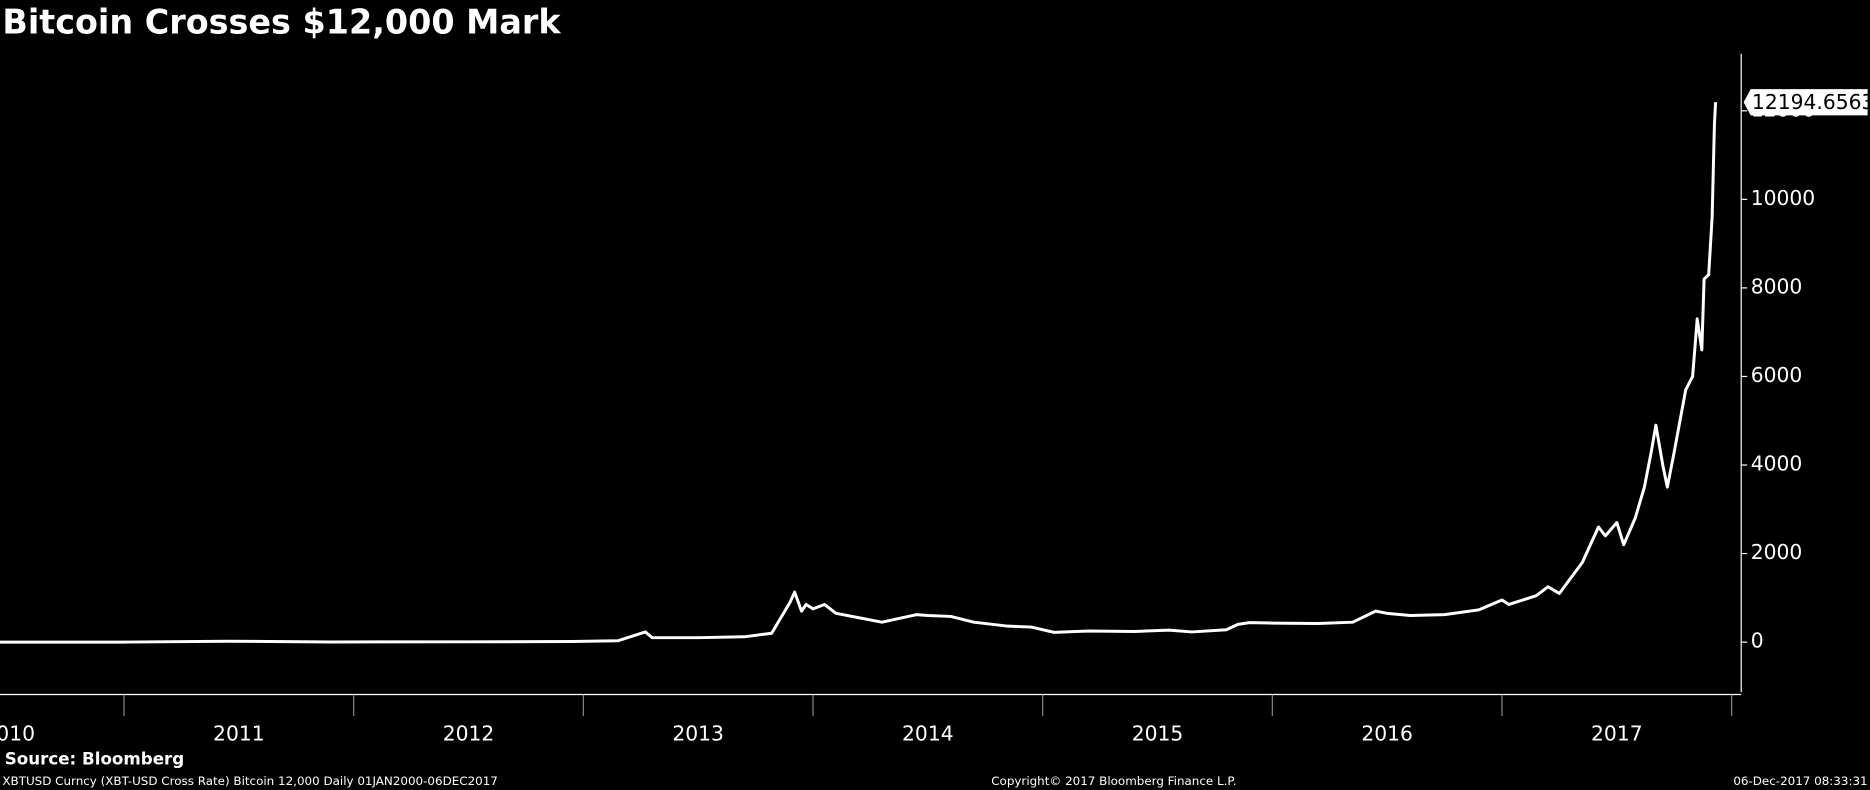  What do you see at coordinates (239, 734) in the screenshot?
I see `x-tick-label: 2011` at bounding box center [239, 734].